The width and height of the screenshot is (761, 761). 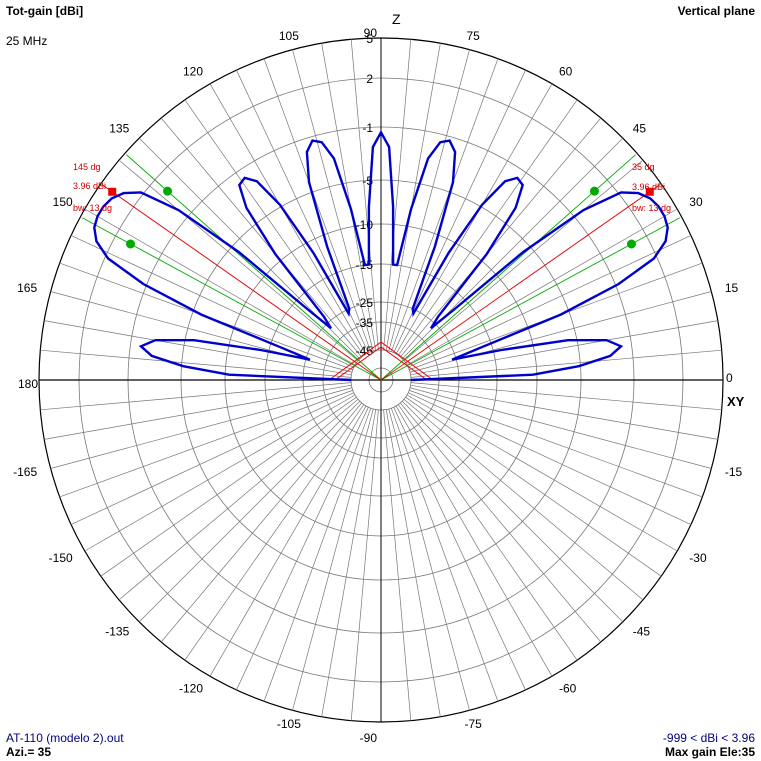 I want to click on left-max-angle: 145 dg, so click(x=87, y=167).